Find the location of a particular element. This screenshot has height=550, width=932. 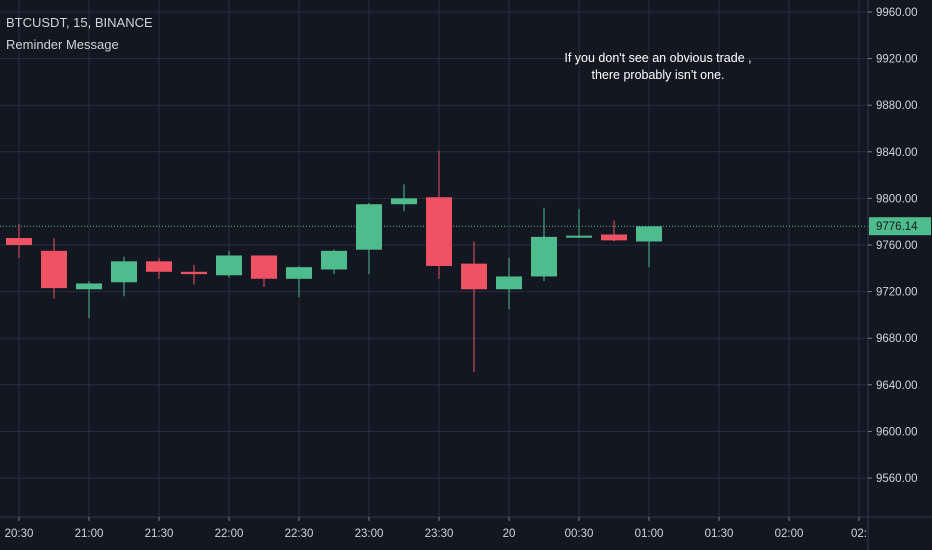

x-tick-label: 02:00 is located at coordinates (789, 534).